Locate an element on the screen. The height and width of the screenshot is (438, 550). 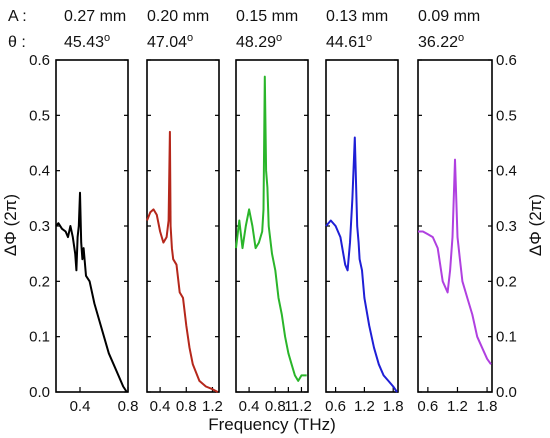
panel-amplitude-label: 0.27 mm is located at coordinates (95, 16).